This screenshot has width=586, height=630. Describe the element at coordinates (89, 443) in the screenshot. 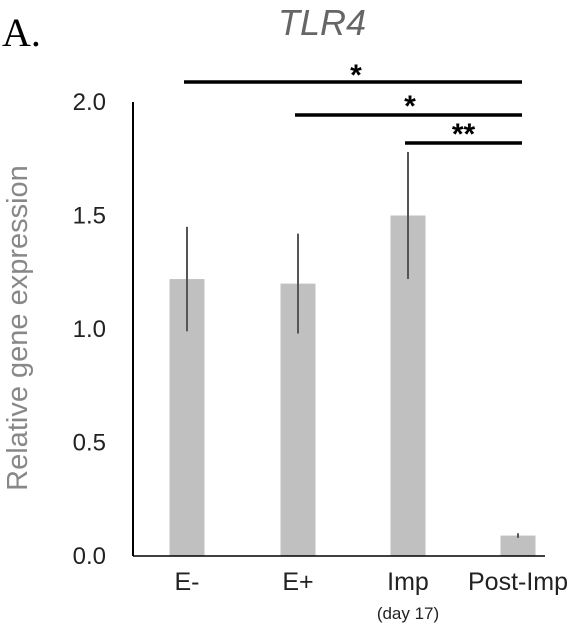

I see `y-tick-label: 0.5` at that location.